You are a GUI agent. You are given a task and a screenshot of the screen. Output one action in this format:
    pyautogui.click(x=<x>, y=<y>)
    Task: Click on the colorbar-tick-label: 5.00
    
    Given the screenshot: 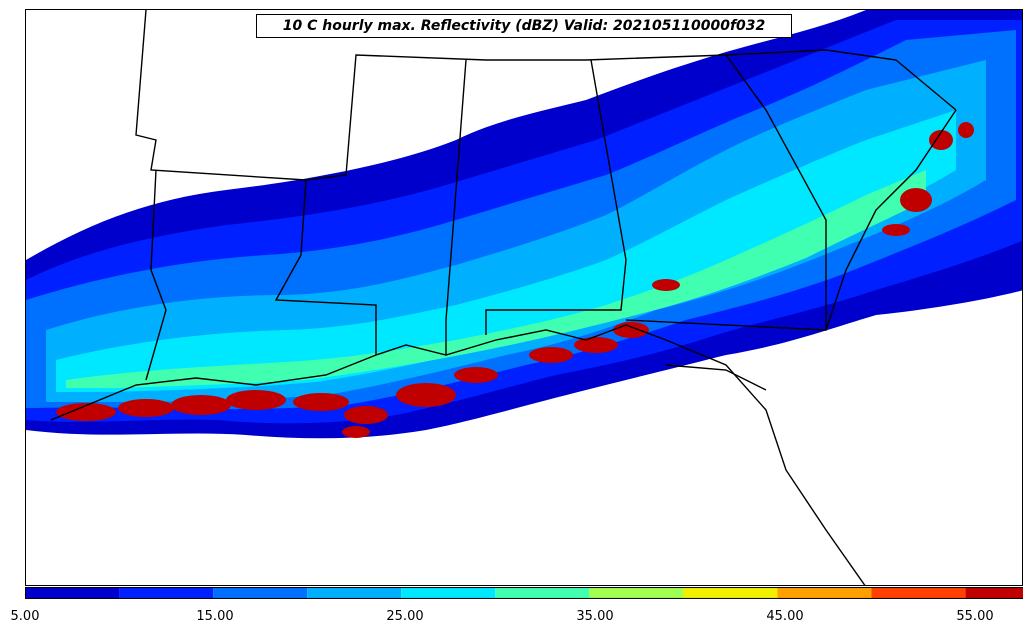 What is the action you would take?
    pyautogui.click(x=25, y=616)
    